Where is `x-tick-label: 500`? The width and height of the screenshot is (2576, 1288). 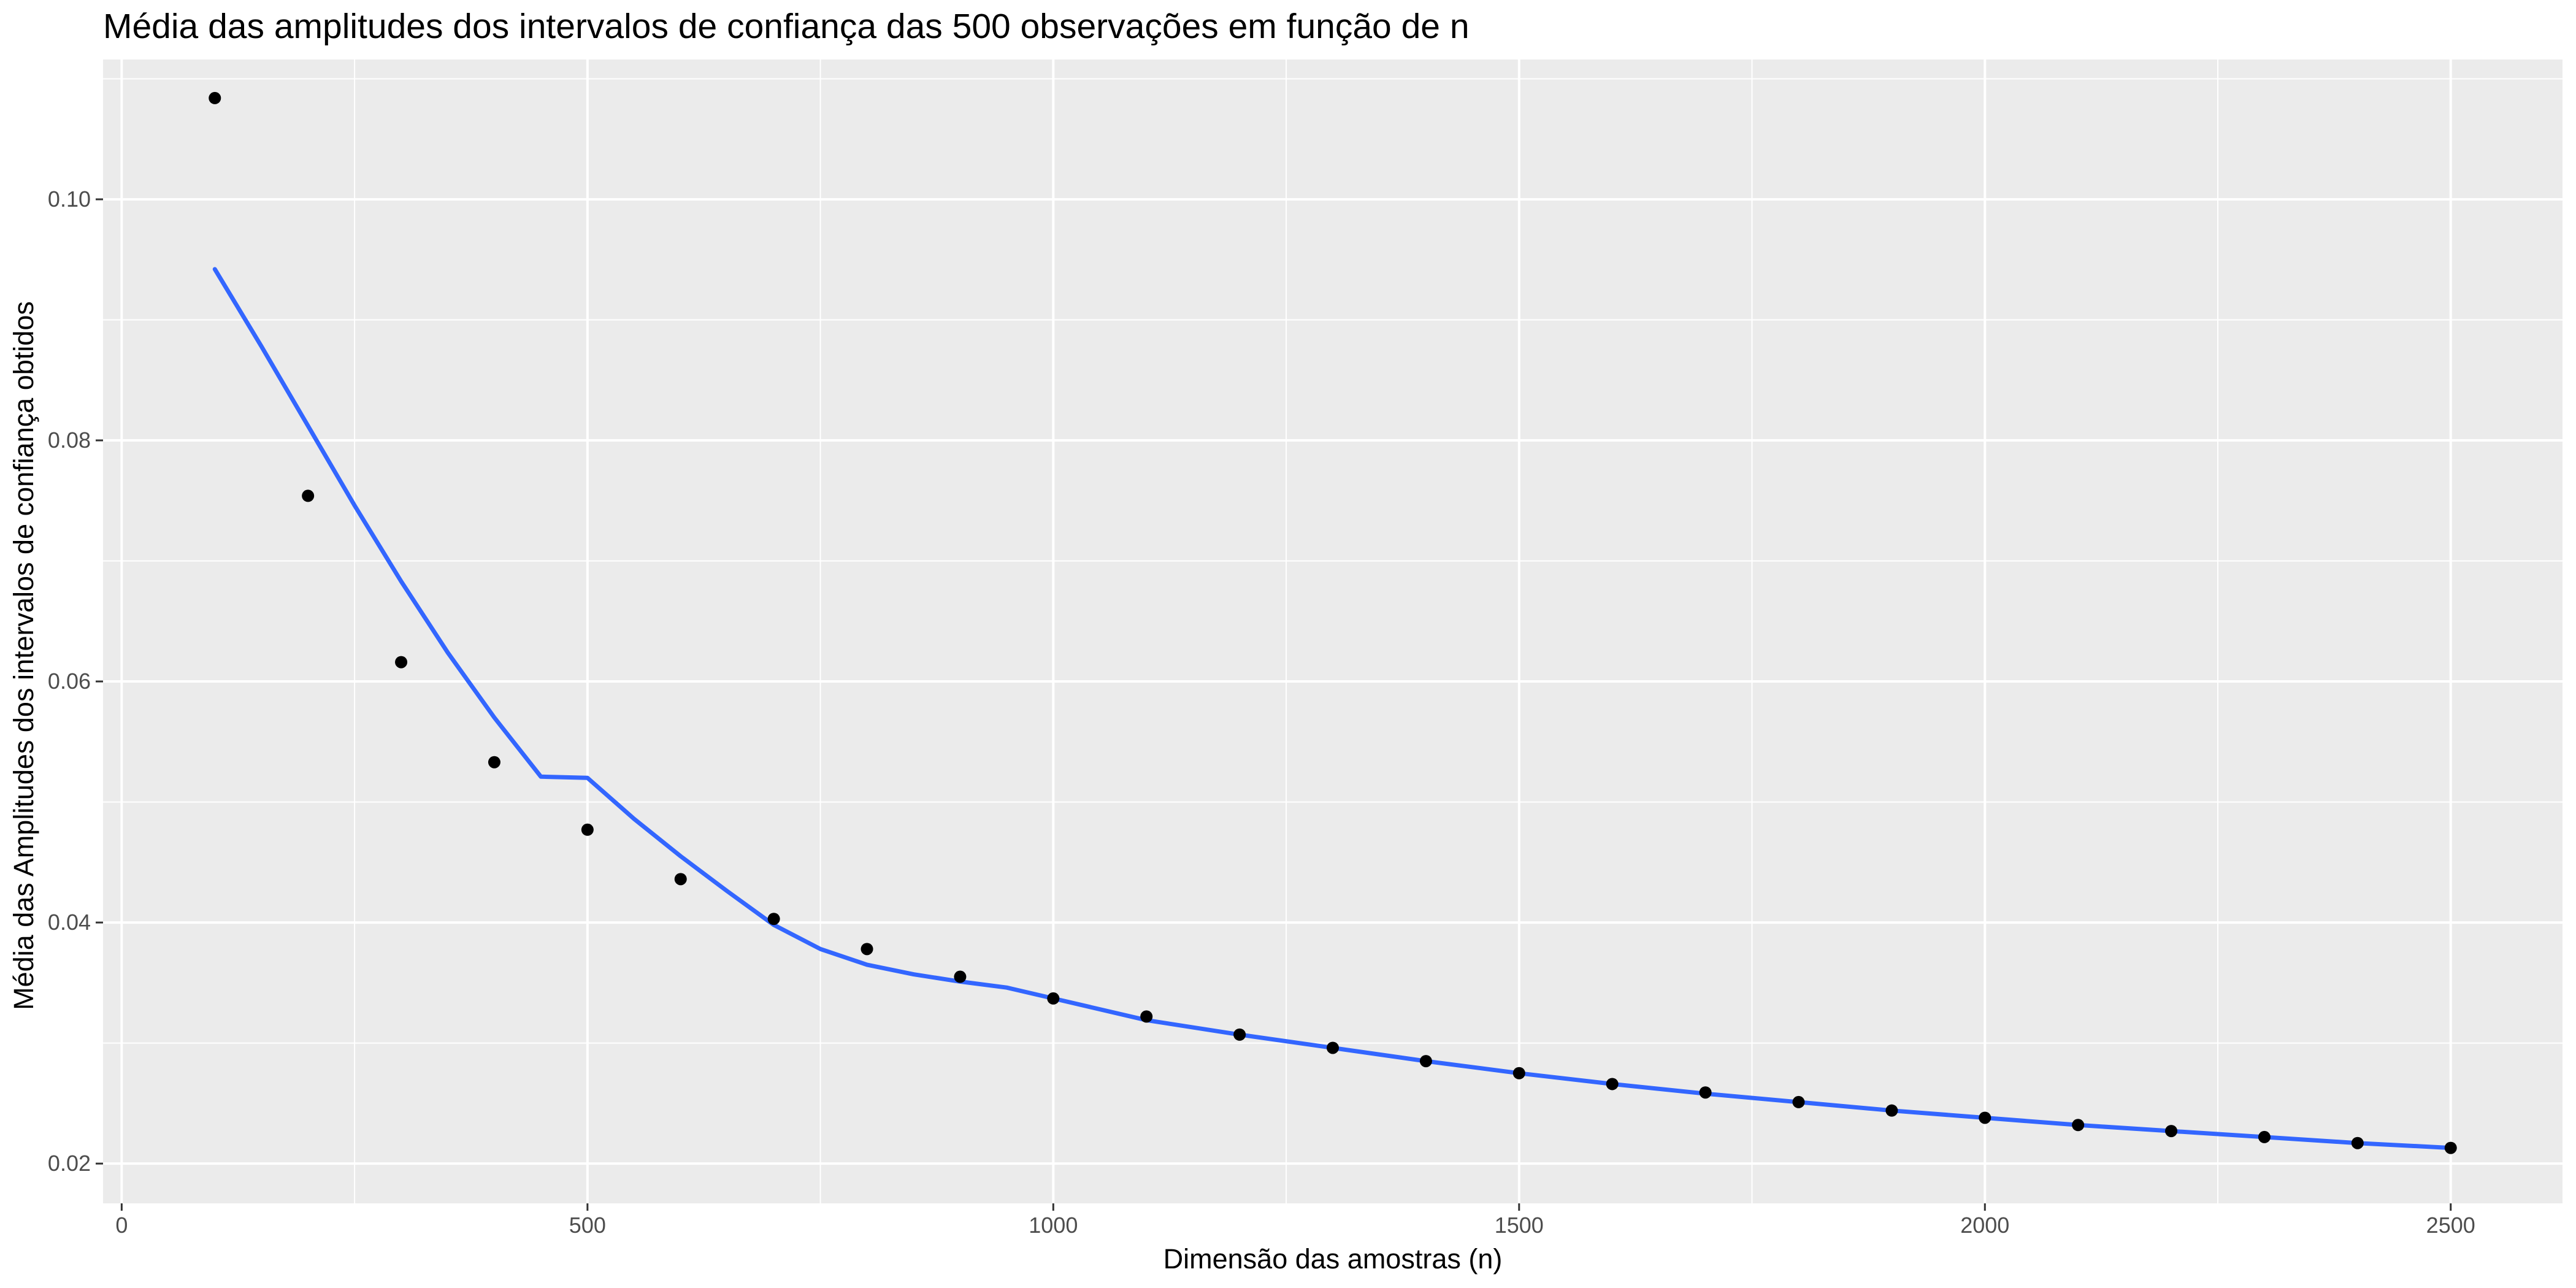
x-tick-label: 500 is located at coordinates (587, 1225).